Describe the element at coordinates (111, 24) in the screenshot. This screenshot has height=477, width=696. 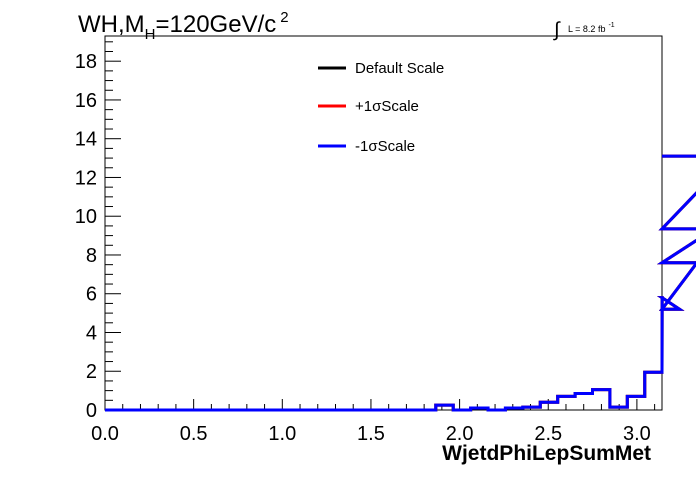
I see `chart-title-prefix: WH,M` at that location.